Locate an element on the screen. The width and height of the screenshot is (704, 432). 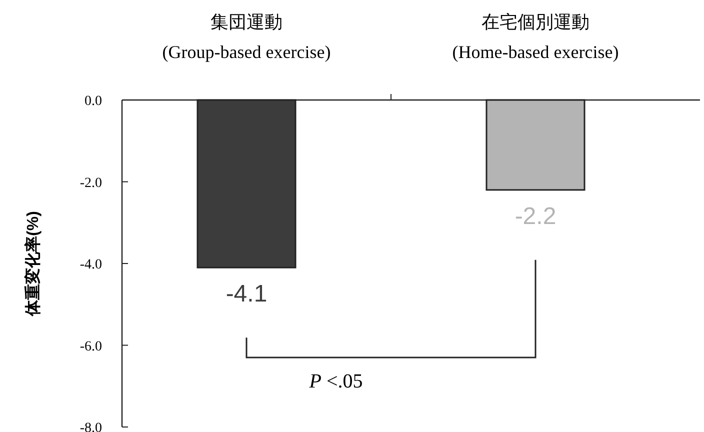
data-label: -2.2 is located at coordinates (535, 216).